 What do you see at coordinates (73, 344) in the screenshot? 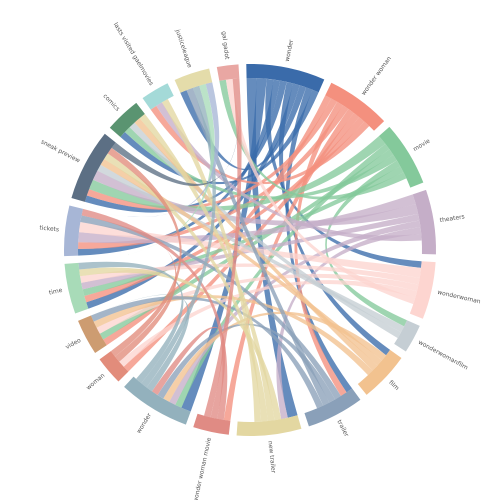
I see `node-label-12: video` at bounding box center [73, 344].